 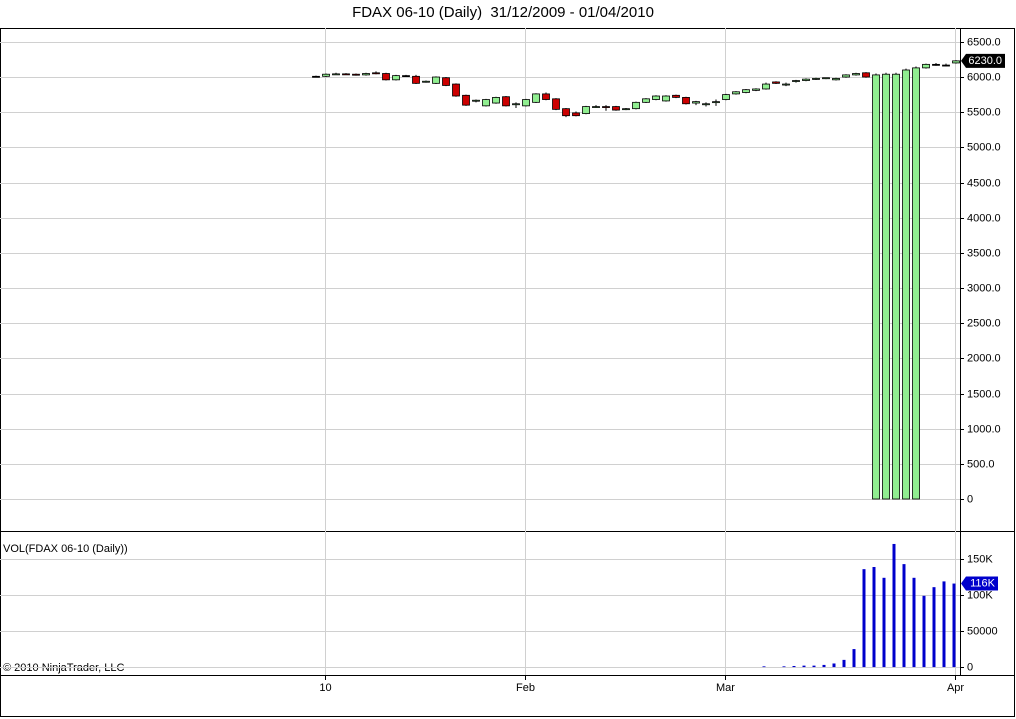 What do you see at coordinates (984, 429) in the screenshot?
I see `y-tick-label: 1000.0` at bounding box center [984, 429].